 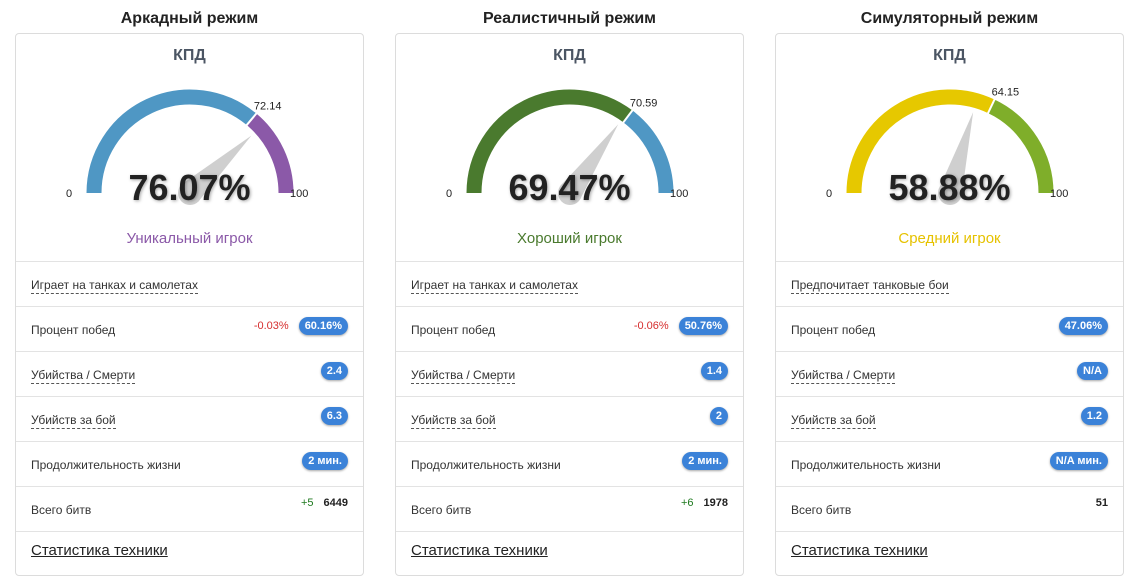 I want to click on mode-title: Симуляторный режим, so click(x=949, y=18).